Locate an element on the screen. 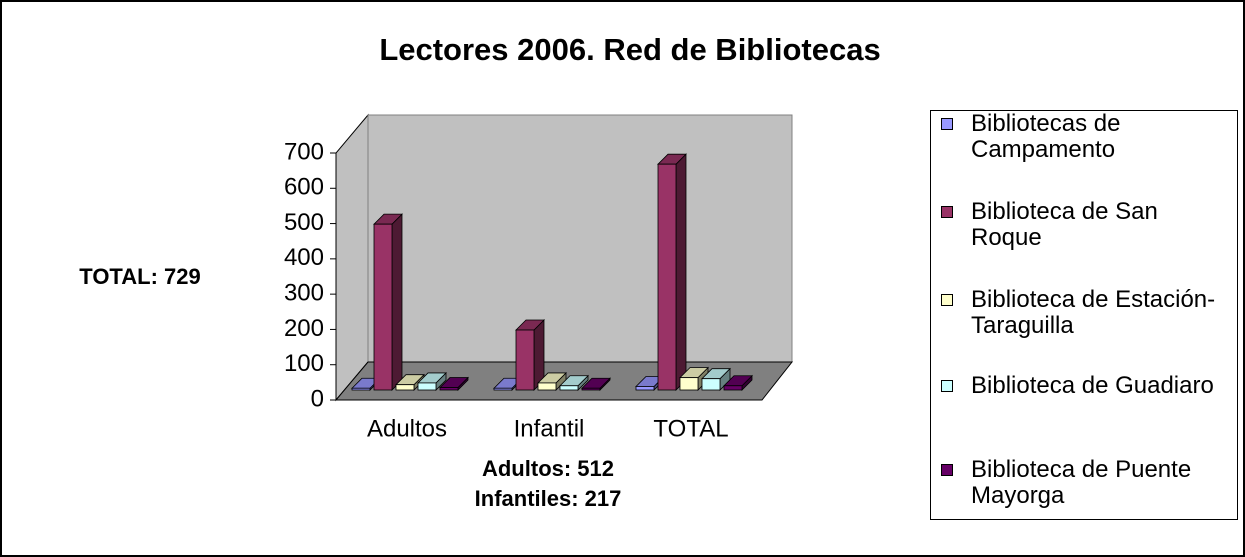 The image size is (1245, 557). y-tick-label: 200 is located at coordinates (304, 328).